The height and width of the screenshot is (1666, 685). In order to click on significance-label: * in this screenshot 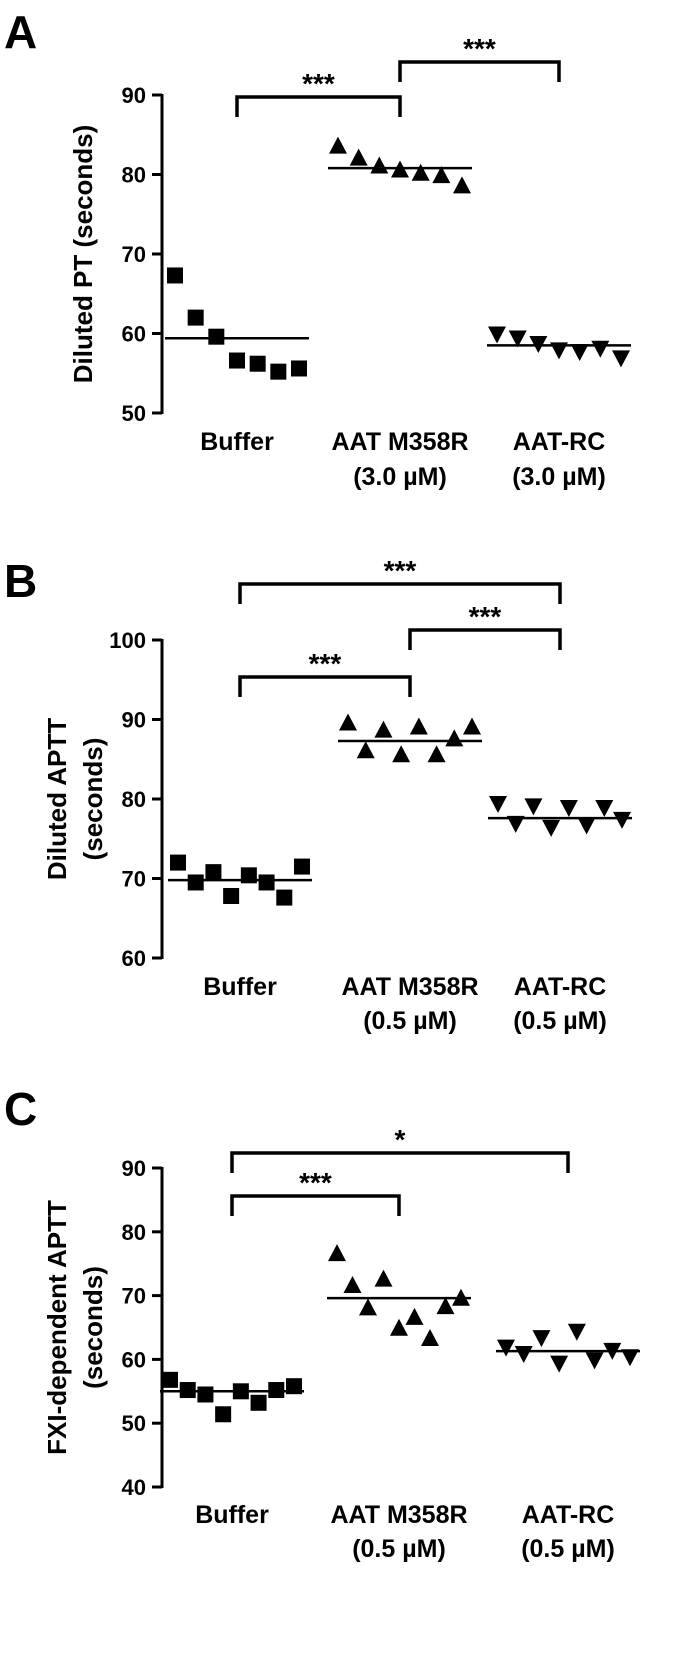, I will do `click(400, 1139)`.